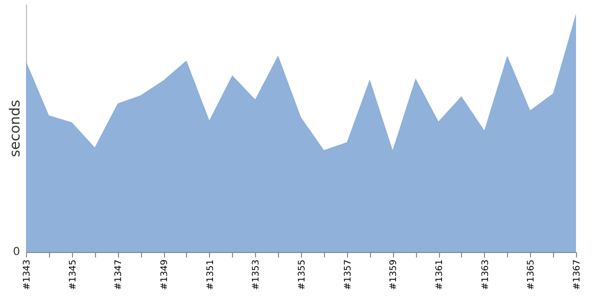 This screenshot has height=300, width=600. What do you see at coordinates (165, 274) in the screenshot?
I see `x-tick-label: #1349` at bounding box center [165, 274].